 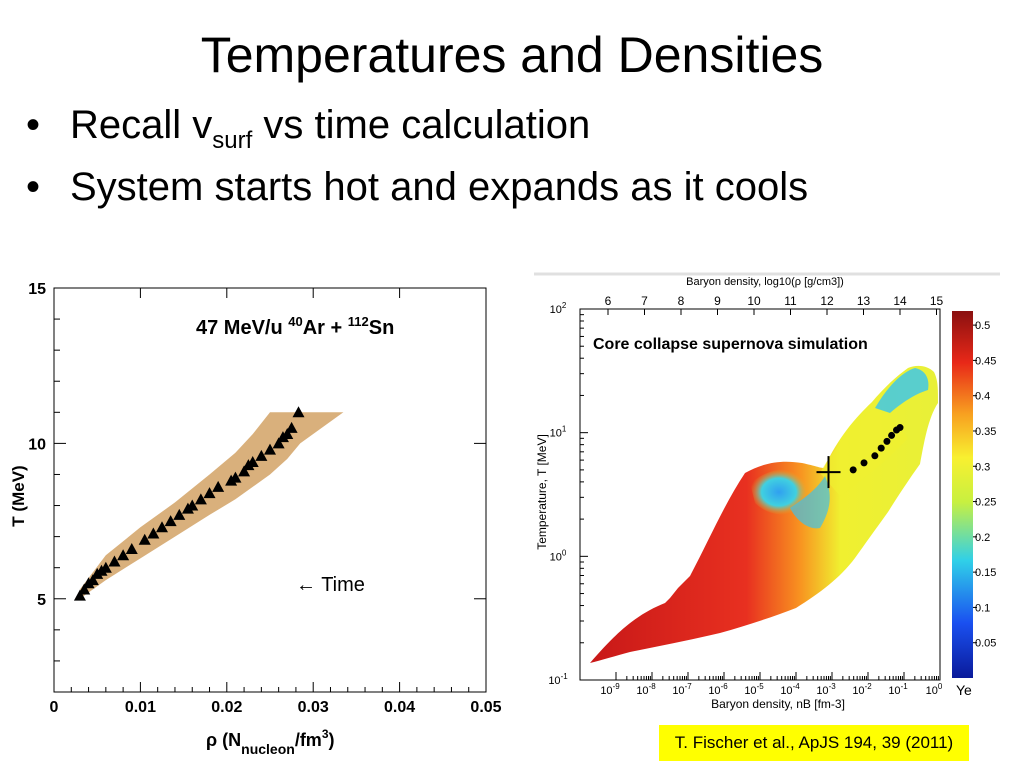 I want to click on x-axis-label: ρ (Nnucleon/fm3), so click(x=270, y=742).